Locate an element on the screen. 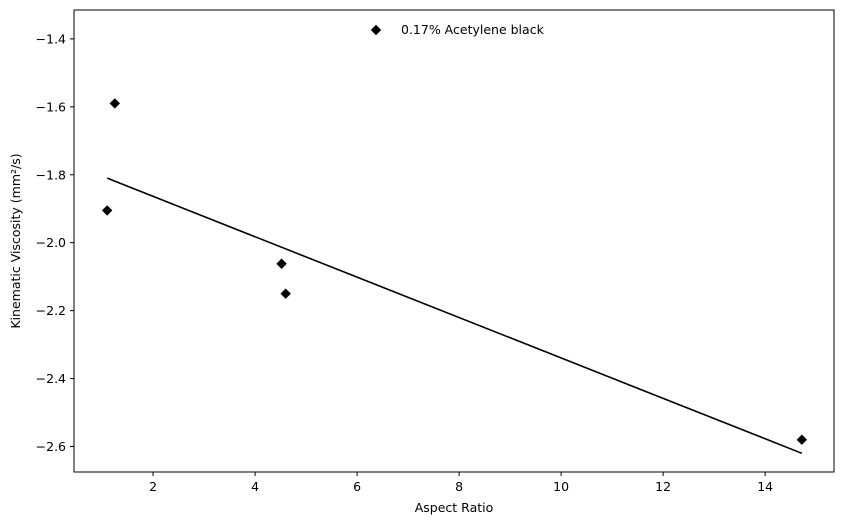 The width and height of the screenshot is (858, 525). legend: 0.17% Acetylene black is located at coordinates (457, 29).